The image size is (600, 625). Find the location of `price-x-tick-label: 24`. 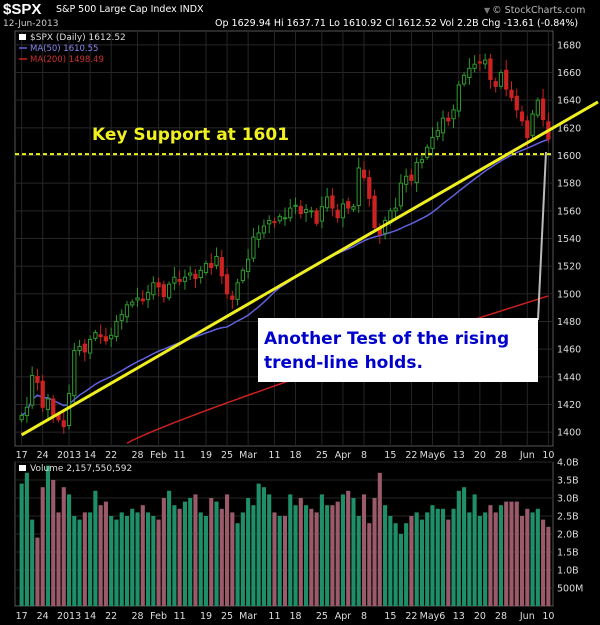

price-x-tick-label: 24 is located at coordinates (43, 455).